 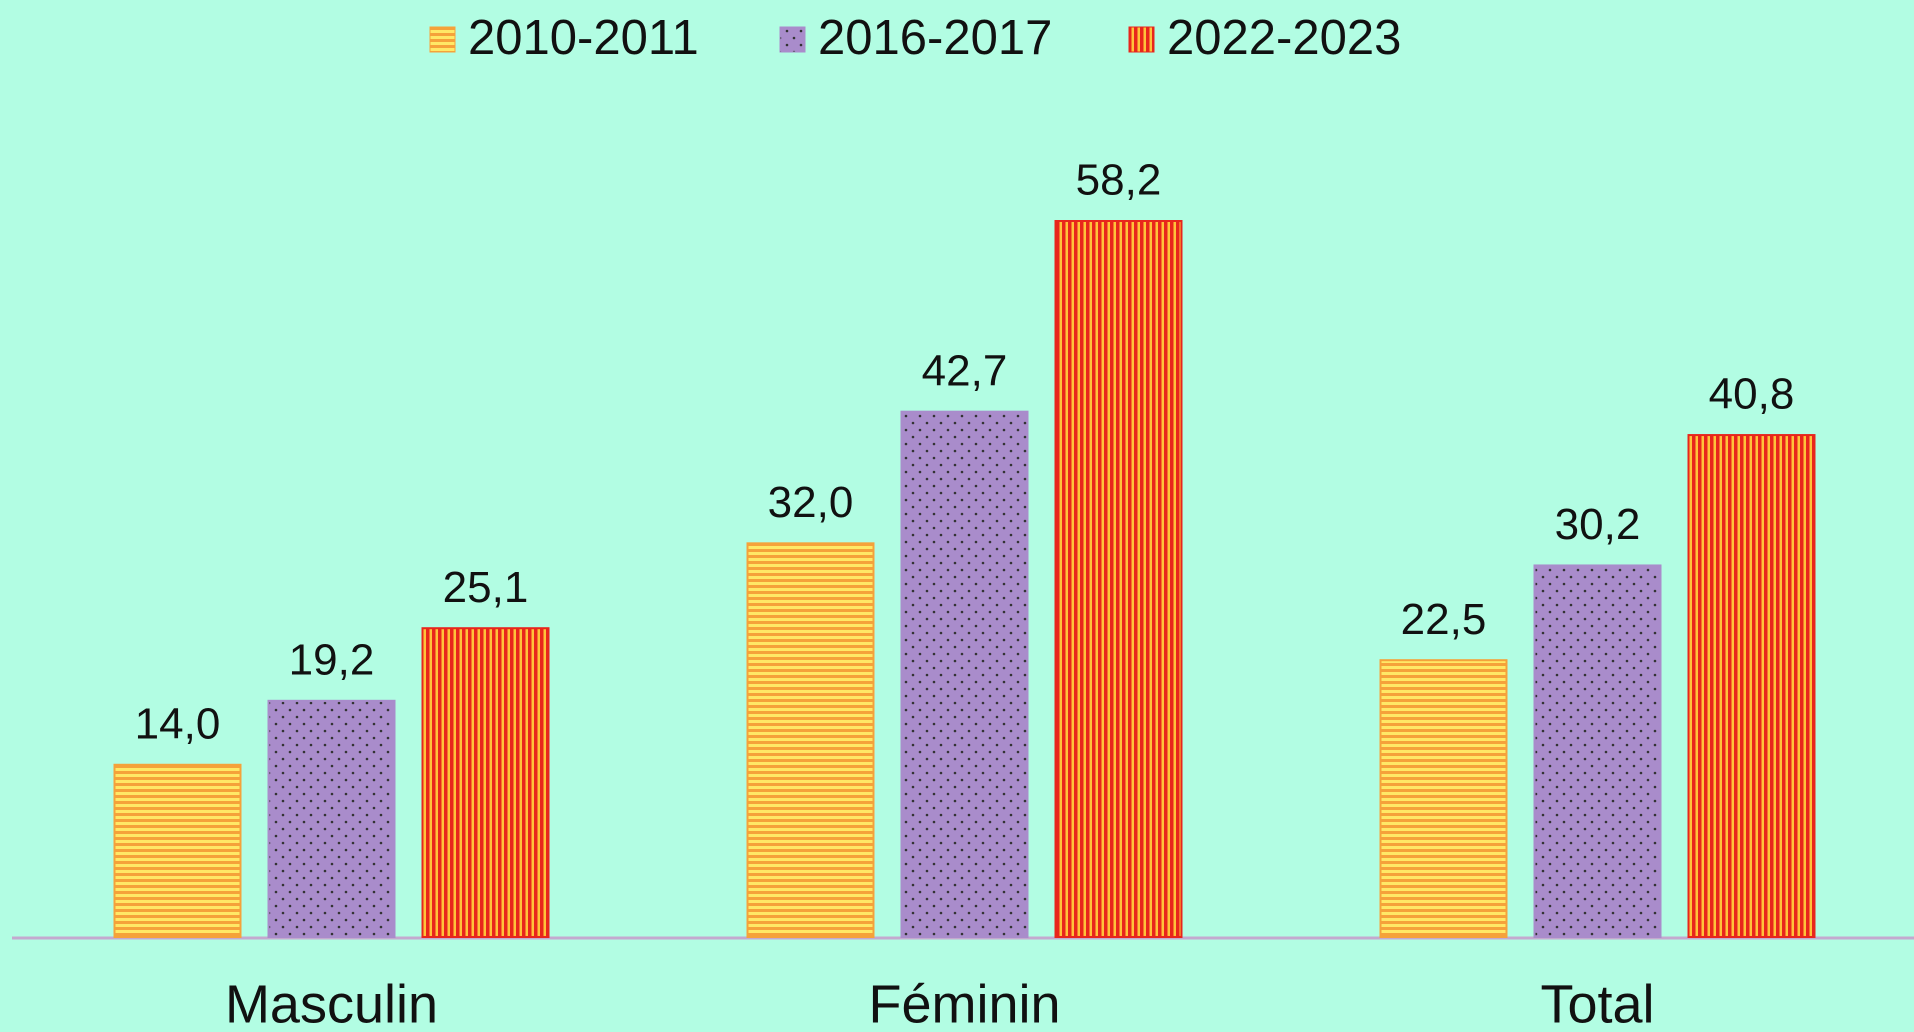 I want to click on legend-label: 2010-2011, so click(x=583, y=38).